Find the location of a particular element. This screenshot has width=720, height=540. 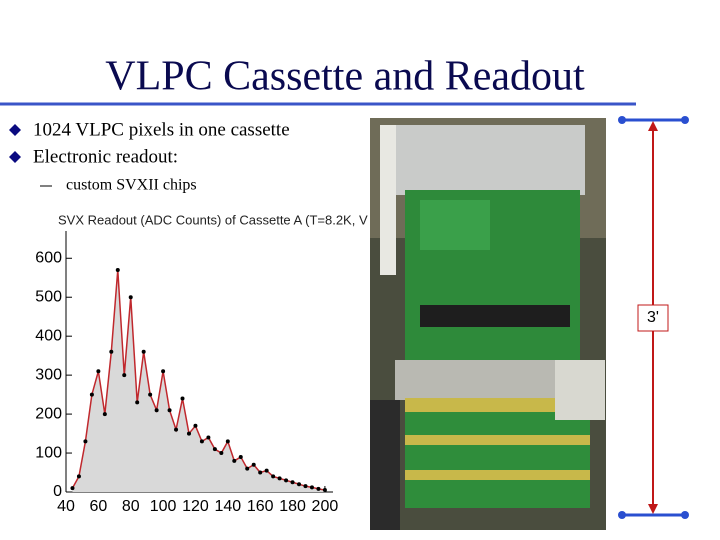

bullet: 1024 VLPC pixels in one cassette is located at coordinates (161, 129).